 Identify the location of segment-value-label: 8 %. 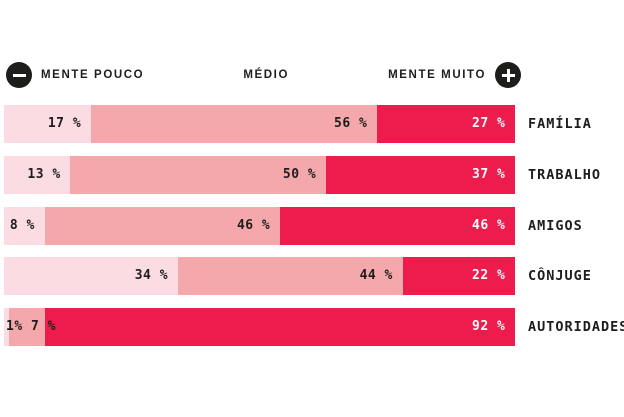
(22, 225).